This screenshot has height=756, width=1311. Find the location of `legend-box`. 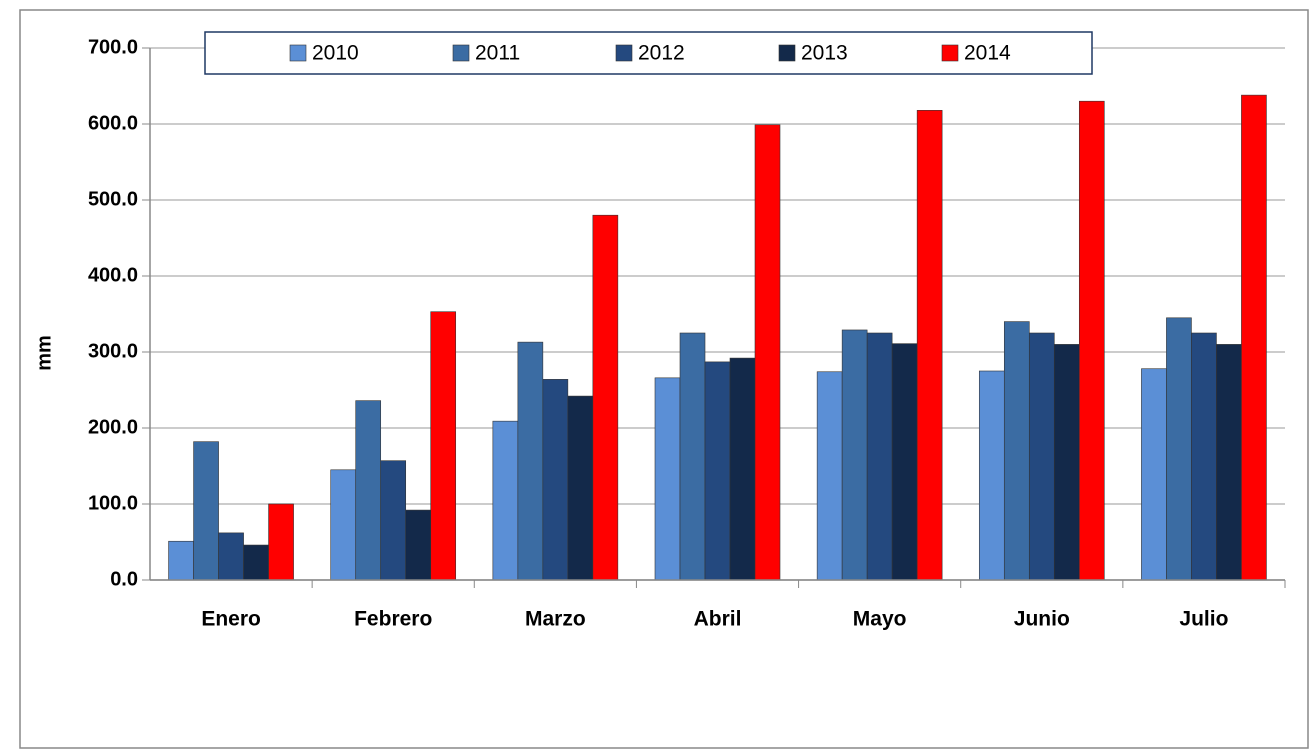

legend-box is located at coordinates (648, 53).